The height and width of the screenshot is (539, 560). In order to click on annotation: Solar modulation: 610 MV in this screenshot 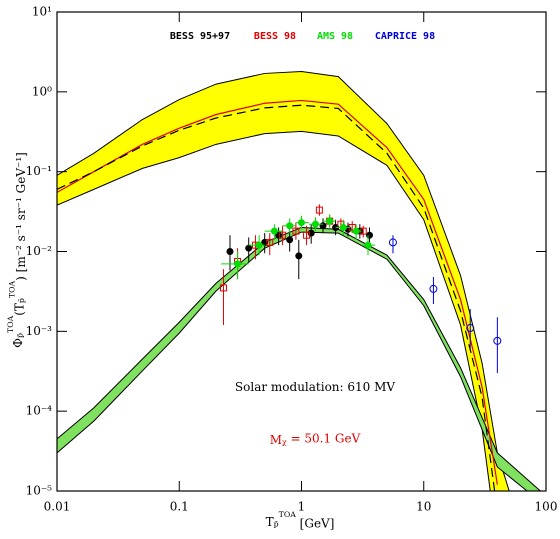, I will do `click(315, 387)`.